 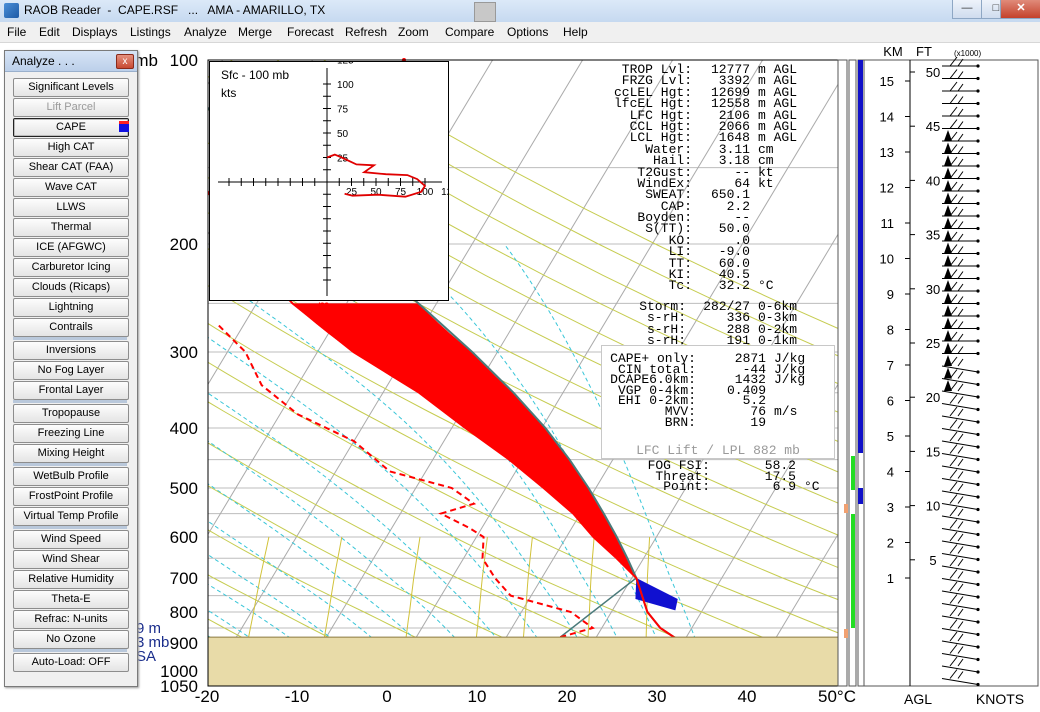 What do you see at coordinates (71, 413) in the screenshot?
I see `tropopause-button: Tropopause` at bounding box center [71, 413].